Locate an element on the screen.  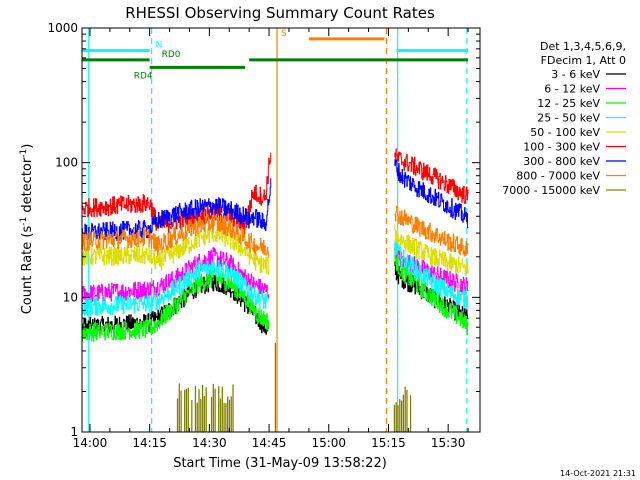
y-label-part-2: detector is located at coordinates (27, 187).